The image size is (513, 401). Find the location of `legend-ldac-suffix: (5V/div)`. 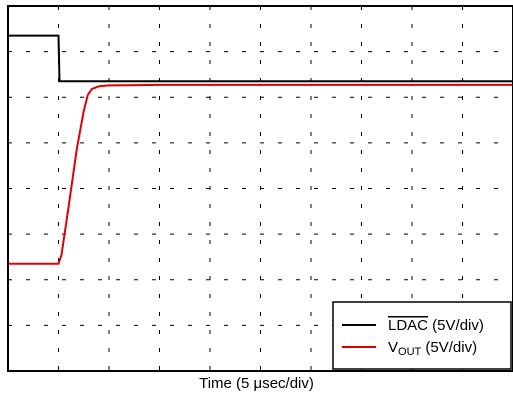

legend-ldac-suffix: (5V/div) is located at coordinates (456, 325).